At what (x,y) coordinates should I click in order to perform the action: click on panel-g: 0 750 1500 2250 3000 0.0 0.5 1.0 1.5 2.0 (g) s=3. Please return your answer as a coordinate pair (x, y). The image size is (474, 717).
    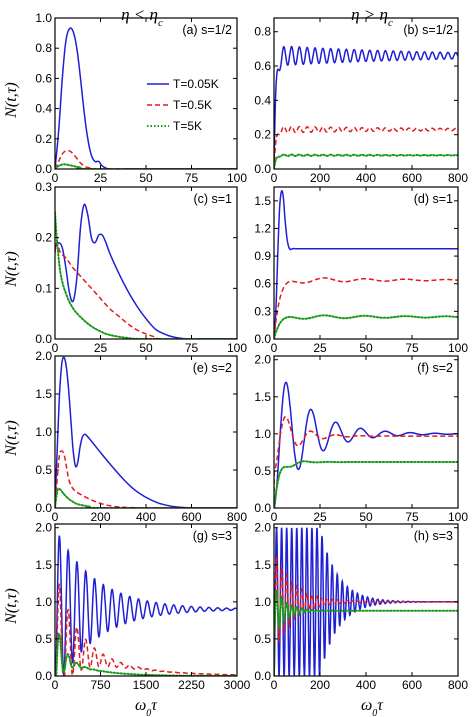
    Looking at the image, I should click on (142, 606).